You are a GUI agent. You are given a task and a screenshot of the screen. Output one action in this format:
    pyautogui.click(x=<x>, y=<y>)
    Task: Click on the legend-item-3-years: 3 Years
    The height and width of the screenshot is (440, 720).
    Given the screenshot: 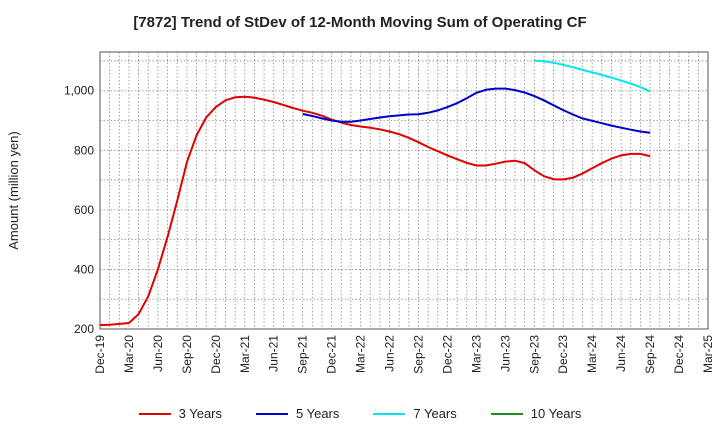 What is the action you would take?
    pyautogui.click(x=180, y=413)
    